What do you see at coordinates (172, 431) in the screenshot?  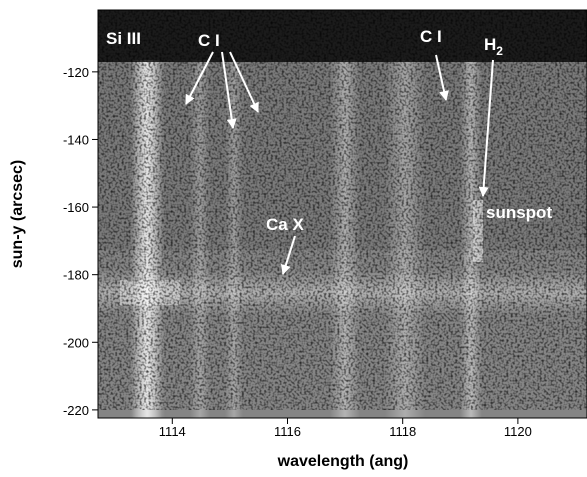 I see `x-tick-label: 1114` at bounding box center [172, 431].